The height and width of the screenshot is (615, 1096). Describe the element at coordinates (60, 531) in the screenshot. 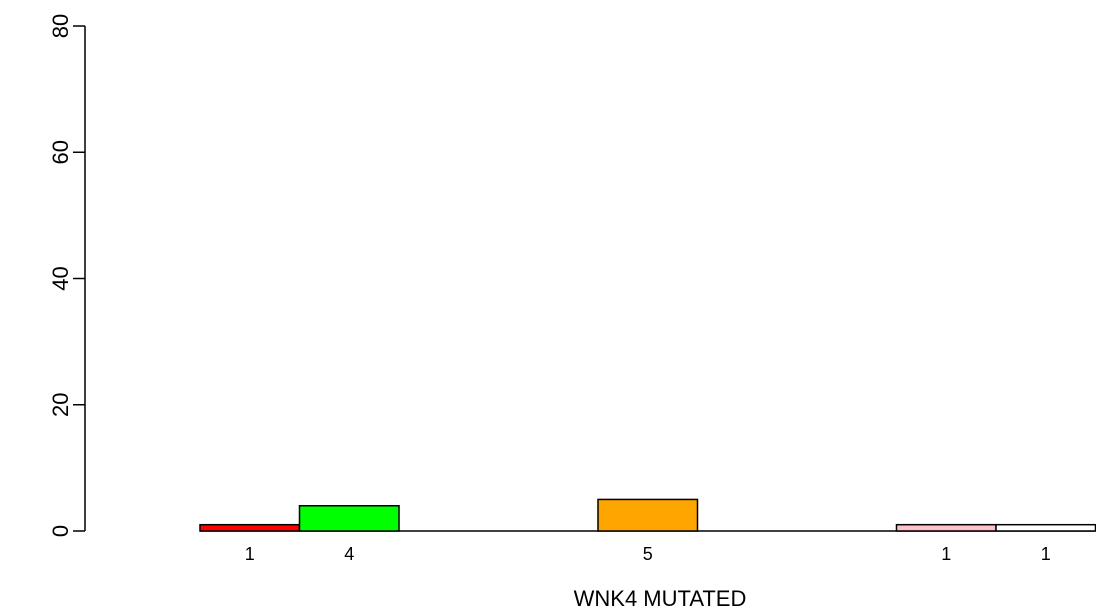

I see `y-tick-label: 0` at that location.